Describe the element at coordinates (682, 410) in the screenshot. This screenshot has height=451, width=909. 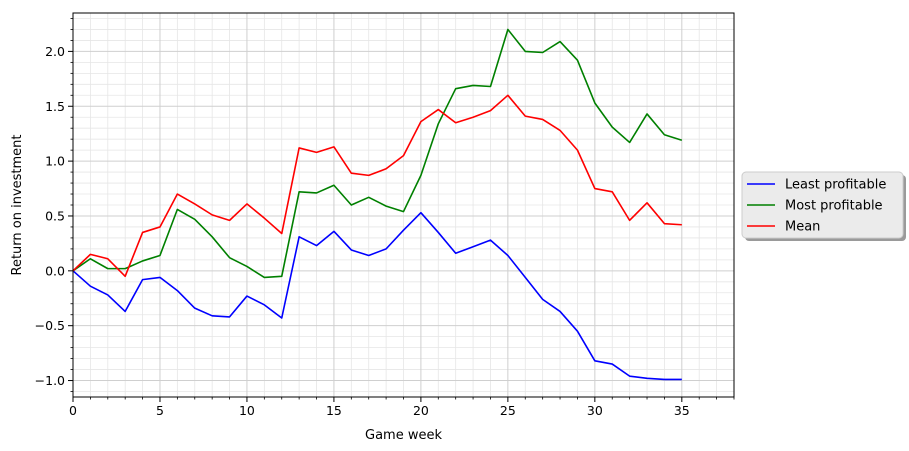
I see `x-tick-label: 35` at that location.